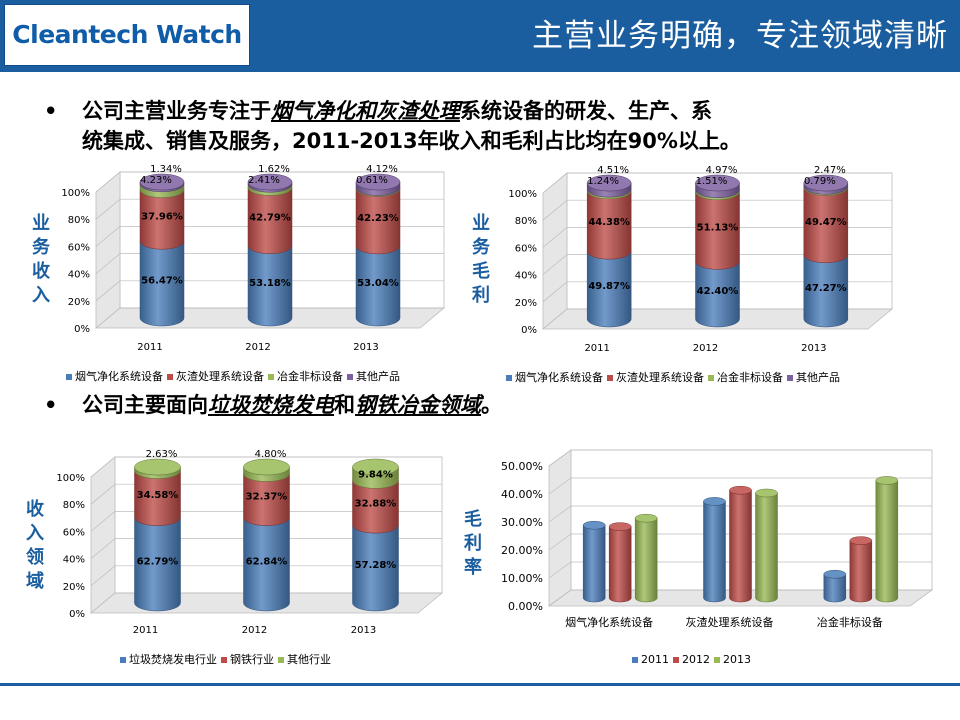  I want to click on legend-label: 其他行业, so click(309, 659).